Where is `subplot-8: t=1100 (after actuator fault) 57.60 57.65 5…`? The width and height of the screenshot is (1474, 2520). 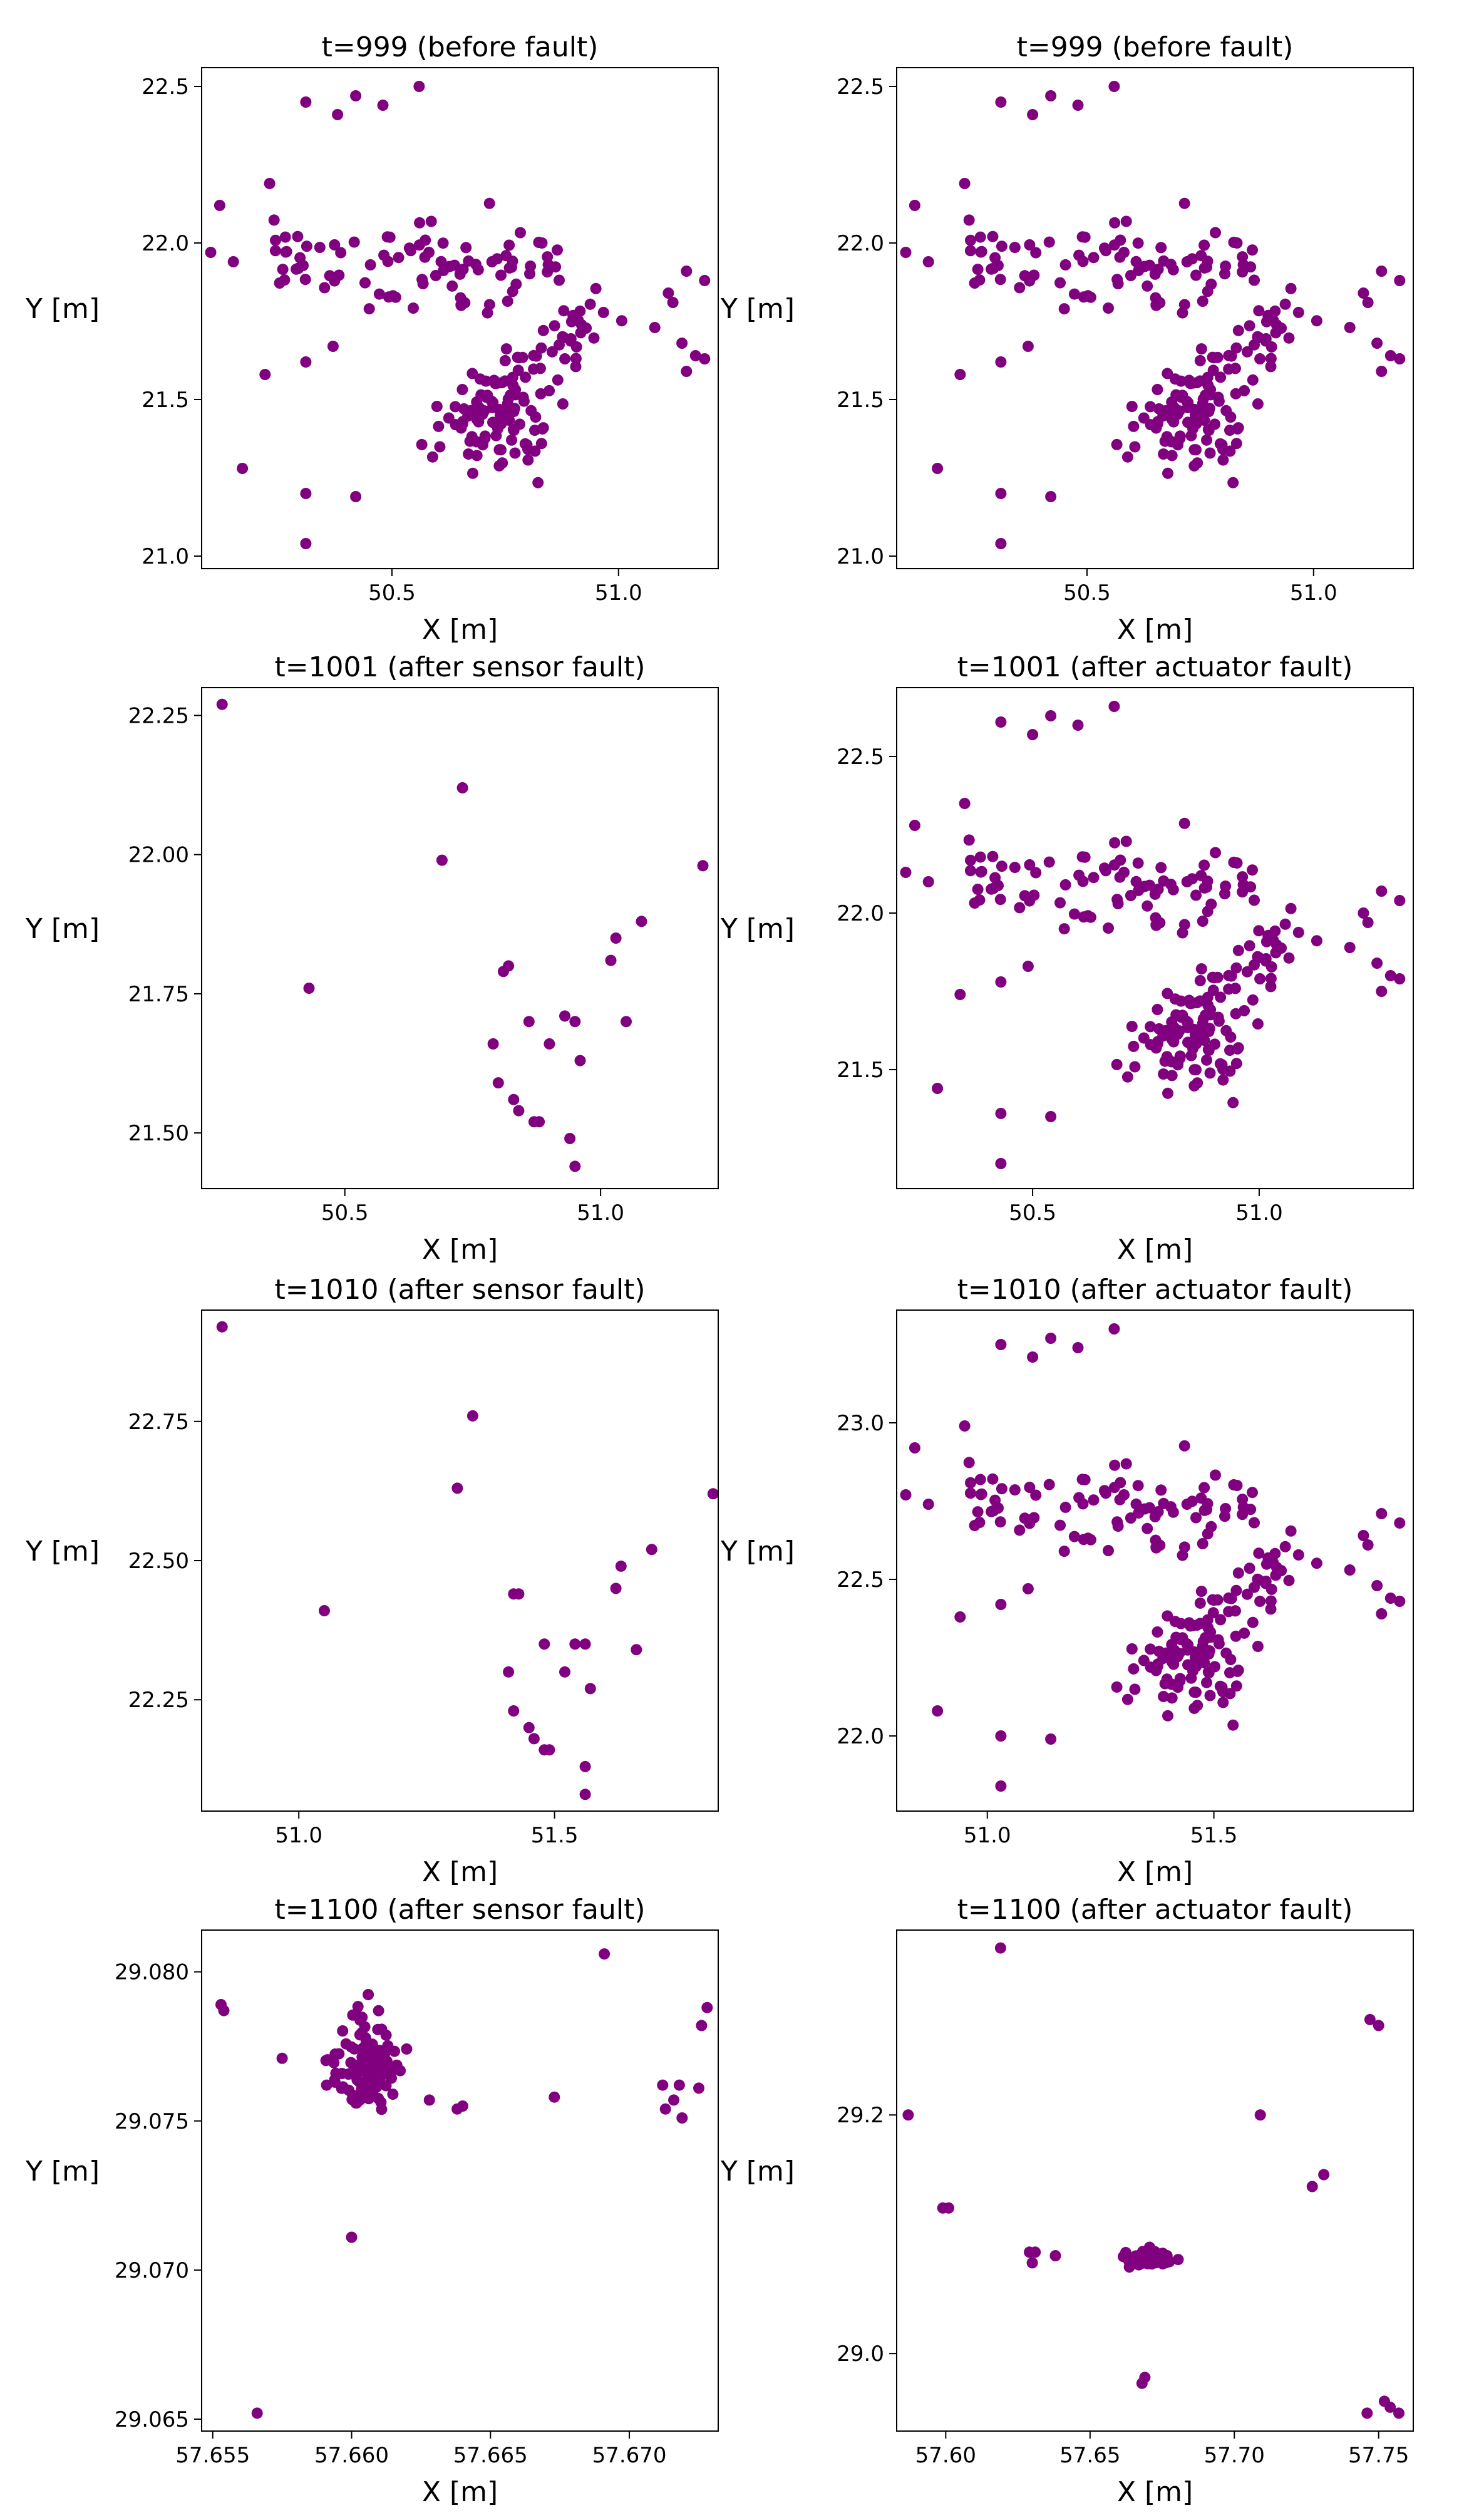 subplot-8: t=1100 (after actuator fault) 57.60 57.65 5… is located at coordinates (1067, 2201).